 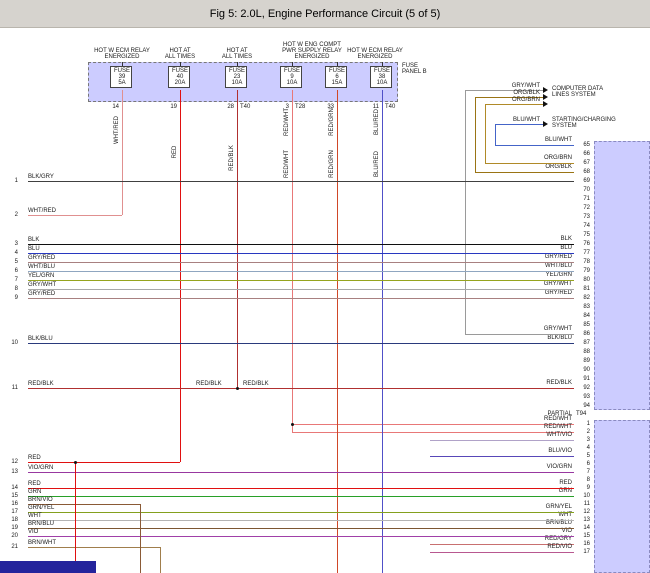 I want to click on wire-label: GRY/RED, so click(x=42, y=258).